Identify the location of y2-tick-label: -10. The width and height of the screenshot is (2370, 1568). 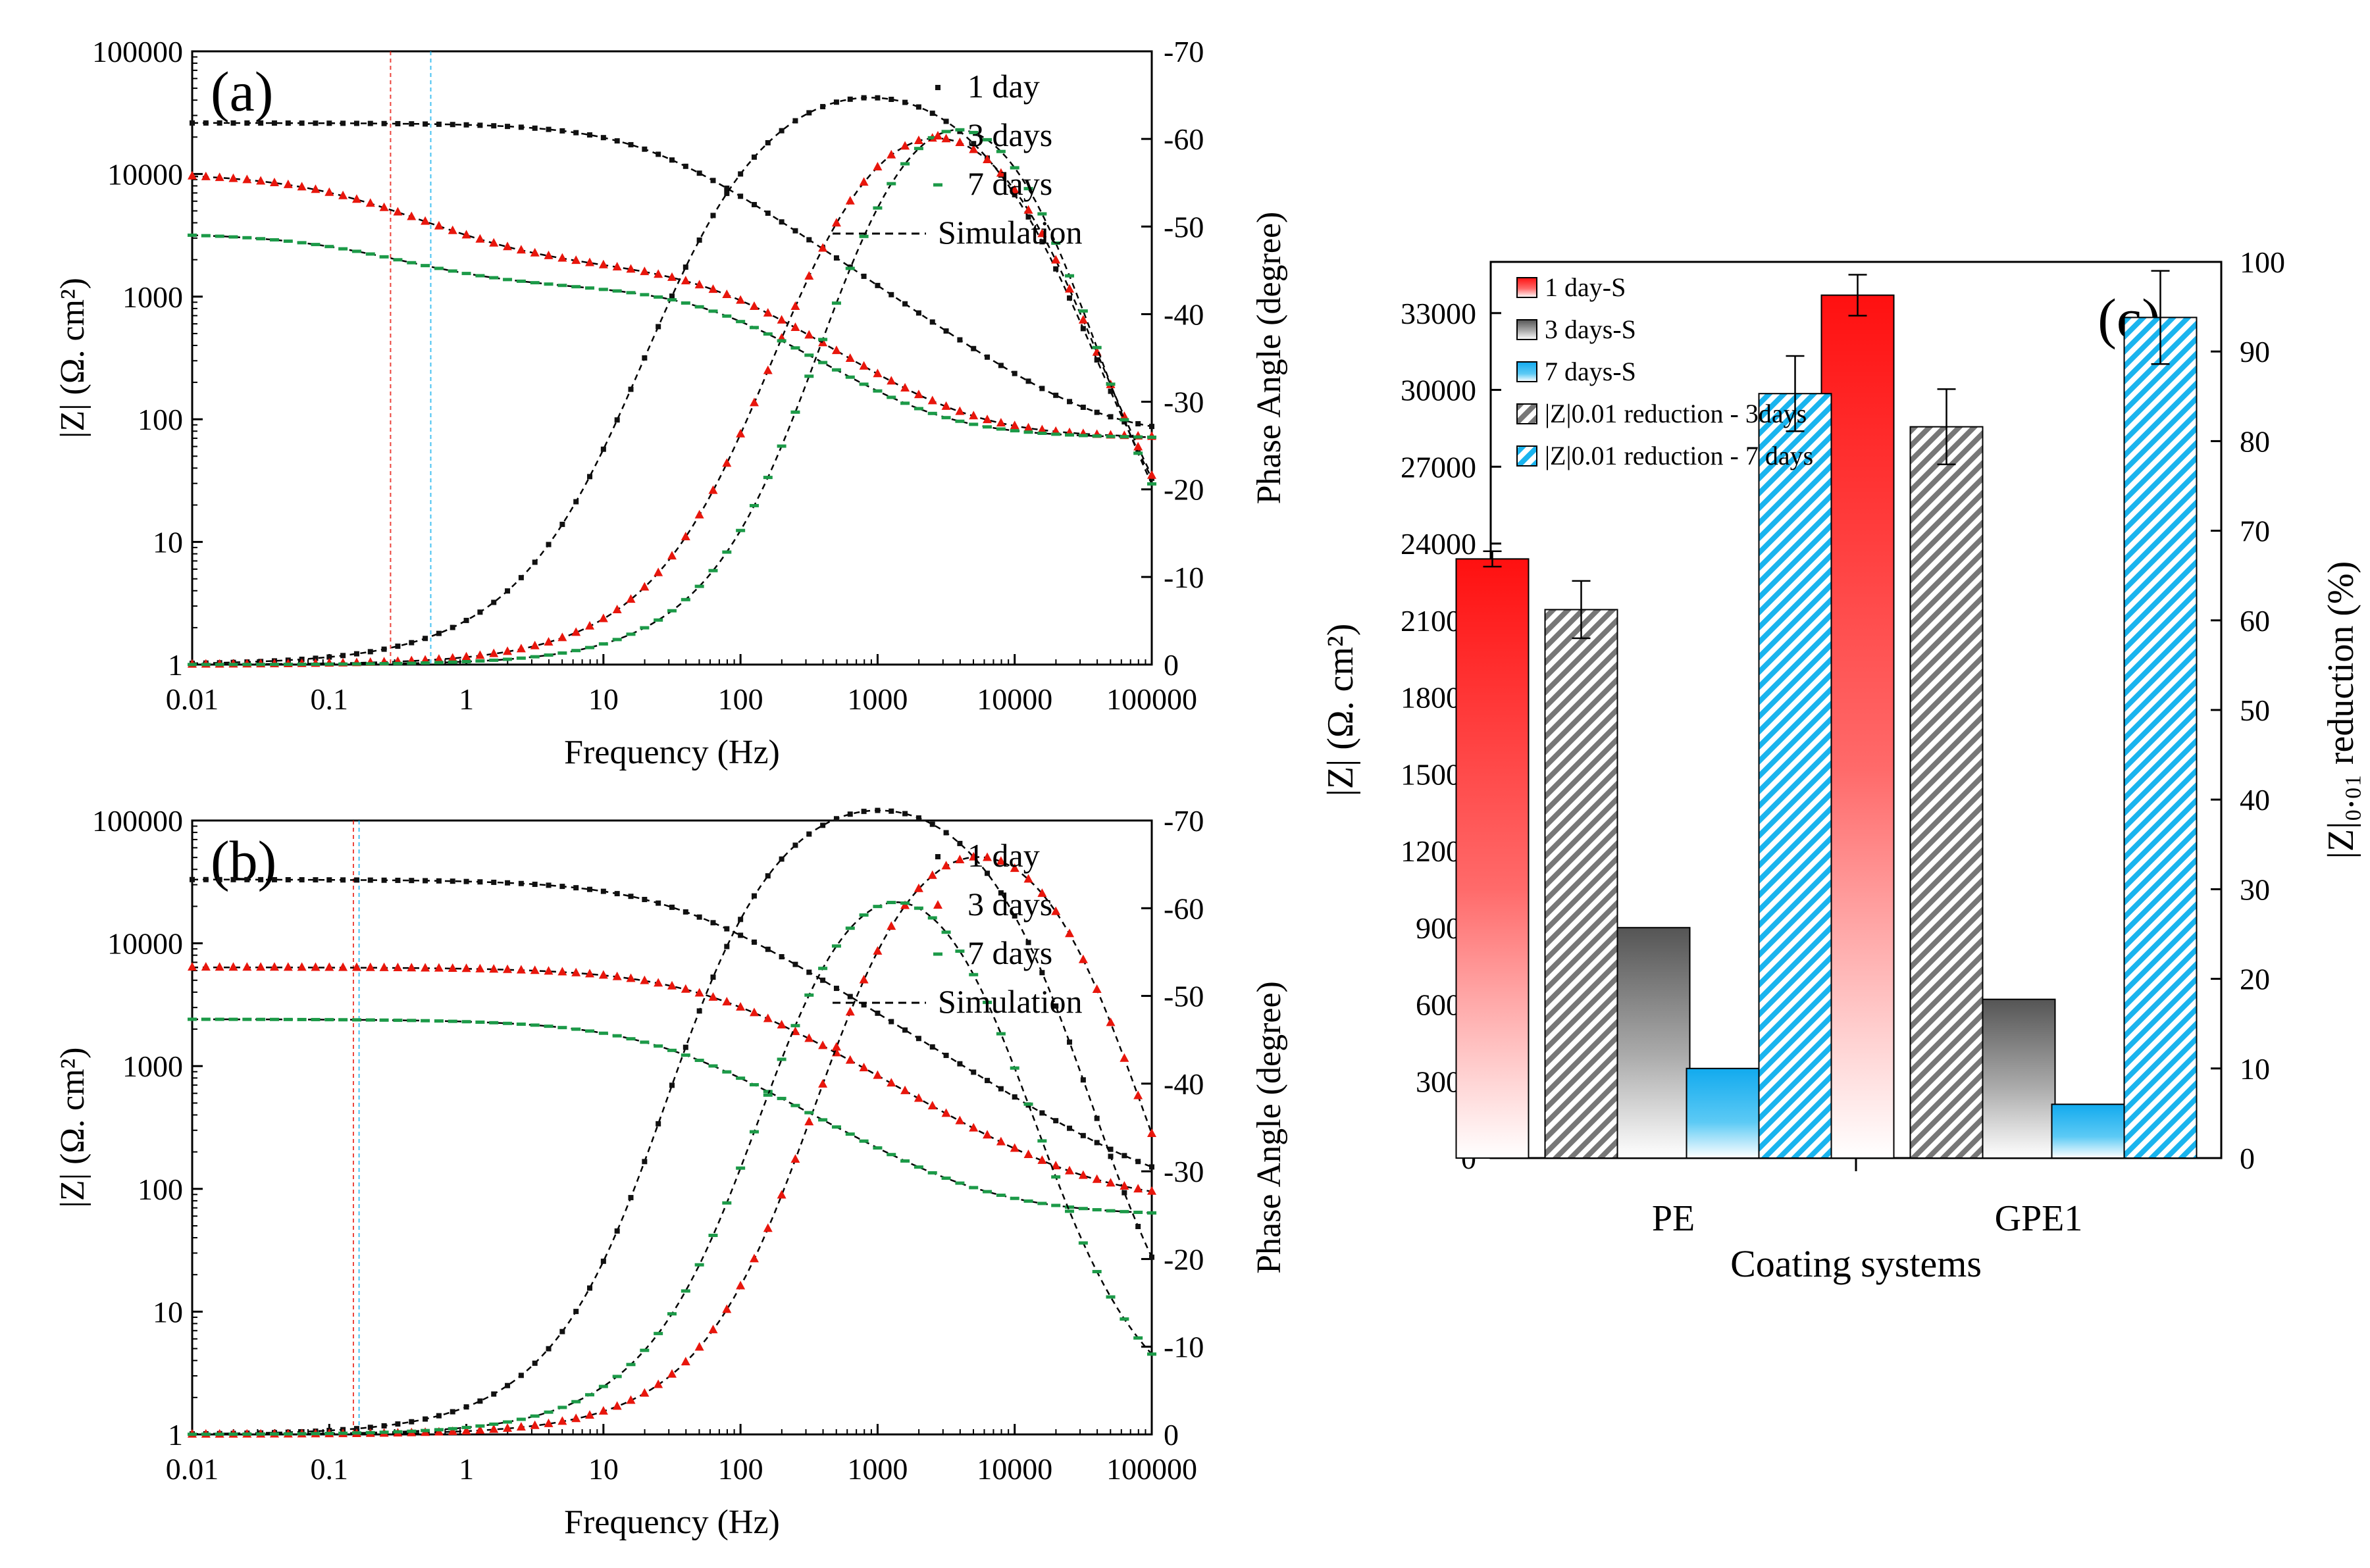
(1184, 1347).